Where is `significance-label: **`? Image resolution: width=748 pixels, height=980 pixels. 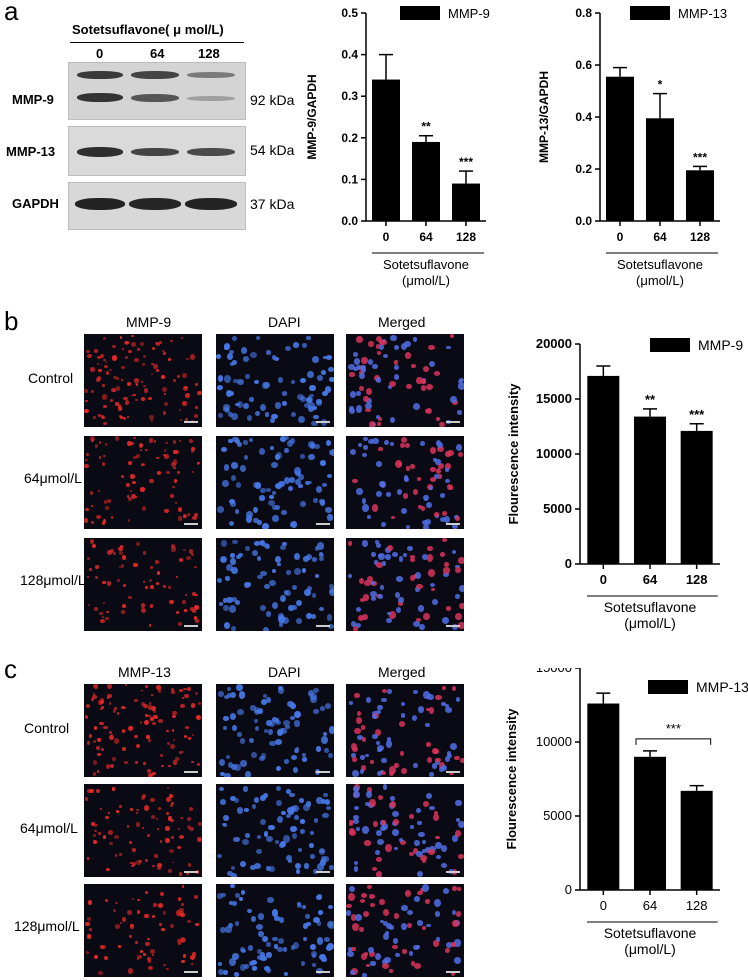 significance-label: ** is located at coordinates (650, 399).